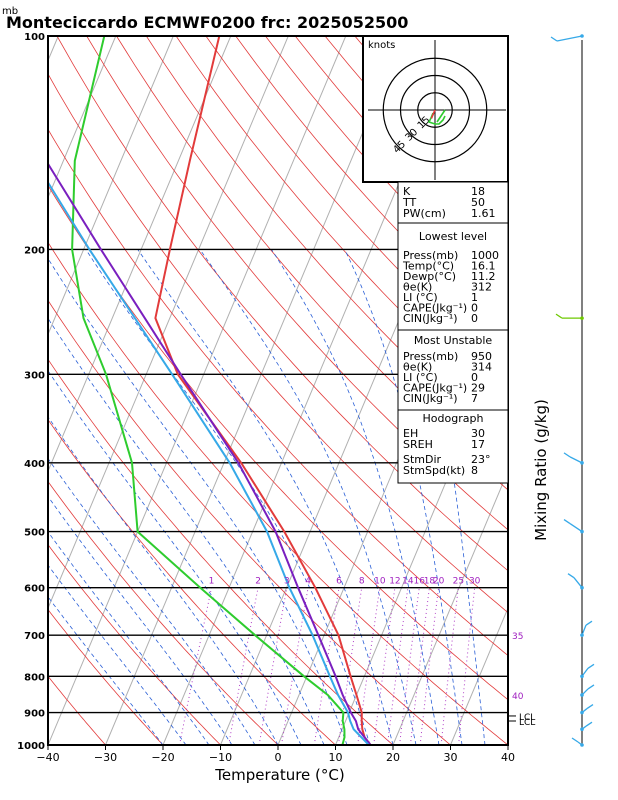  What do you see at coordinates (453, 418) in the screenshot?
I see `indices-header: Hodograph` at bounding box center [453, 418].